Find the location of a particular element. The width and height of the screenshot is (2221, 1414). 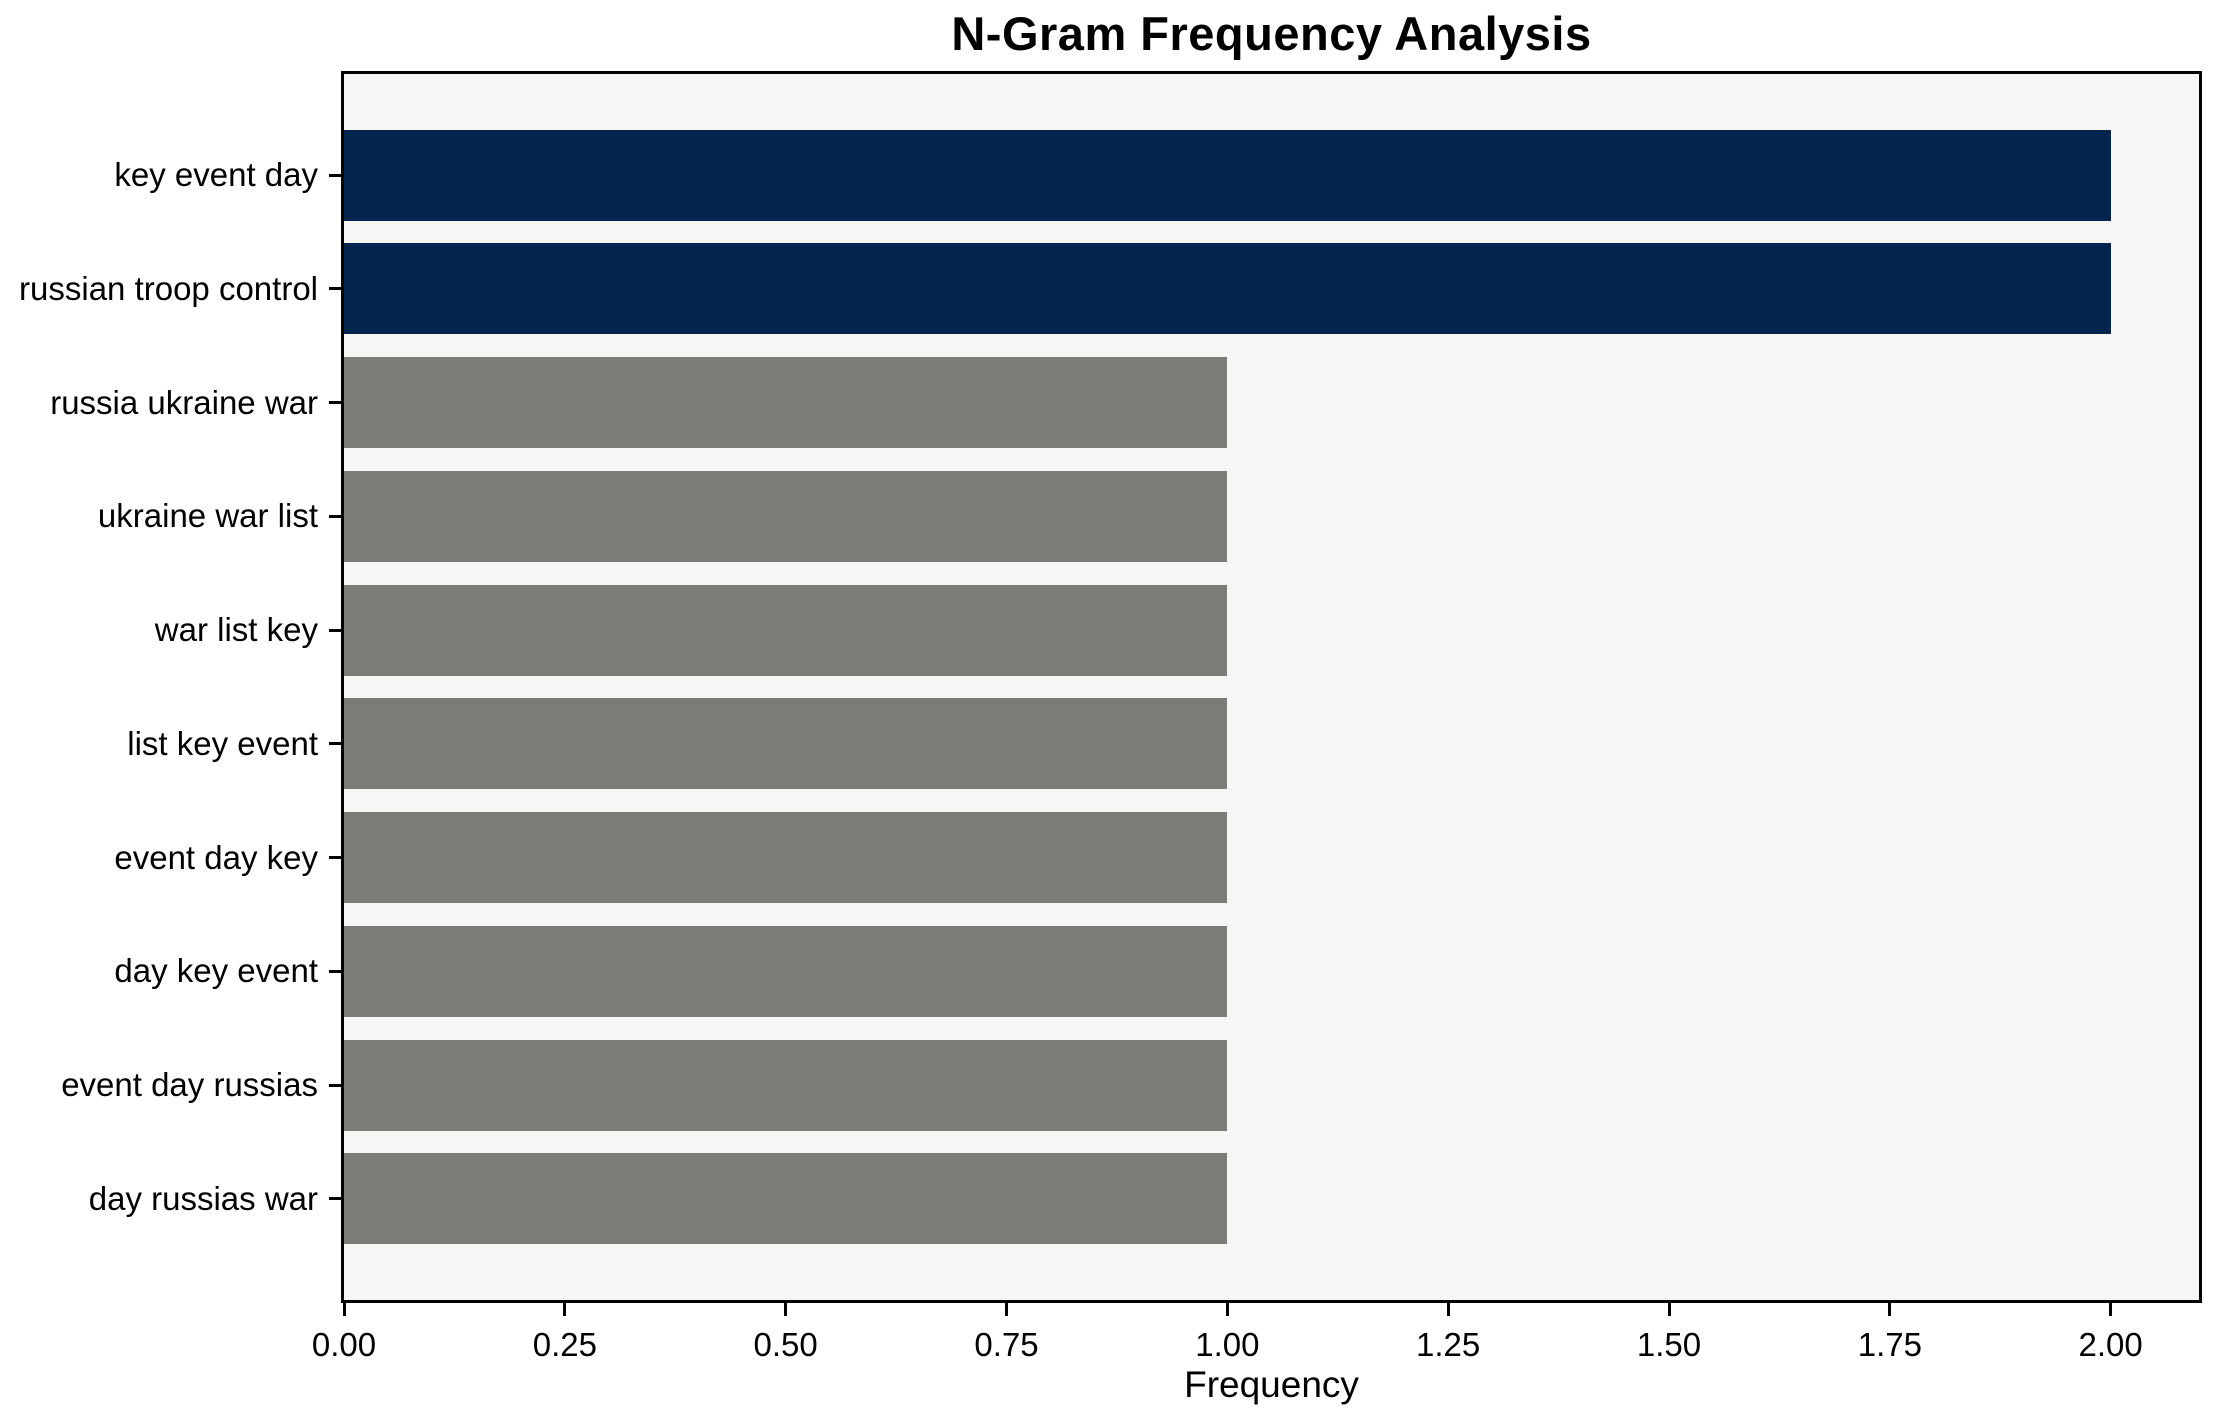

bar-list-key-event is located at coordinates (786, 744).